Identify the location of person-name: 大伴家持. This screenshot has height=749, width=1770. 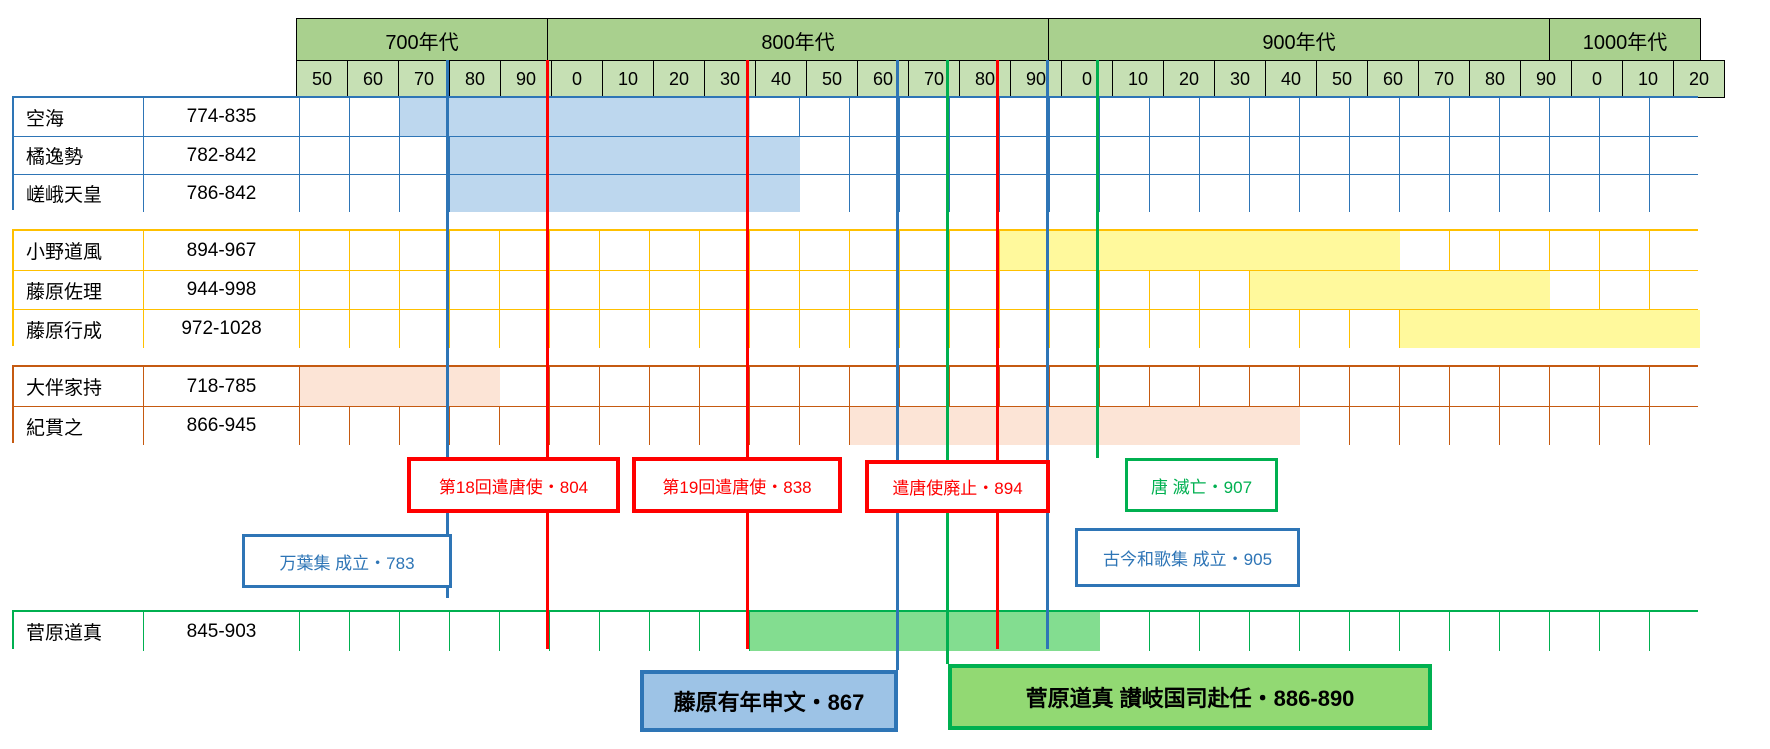
(79, 386).